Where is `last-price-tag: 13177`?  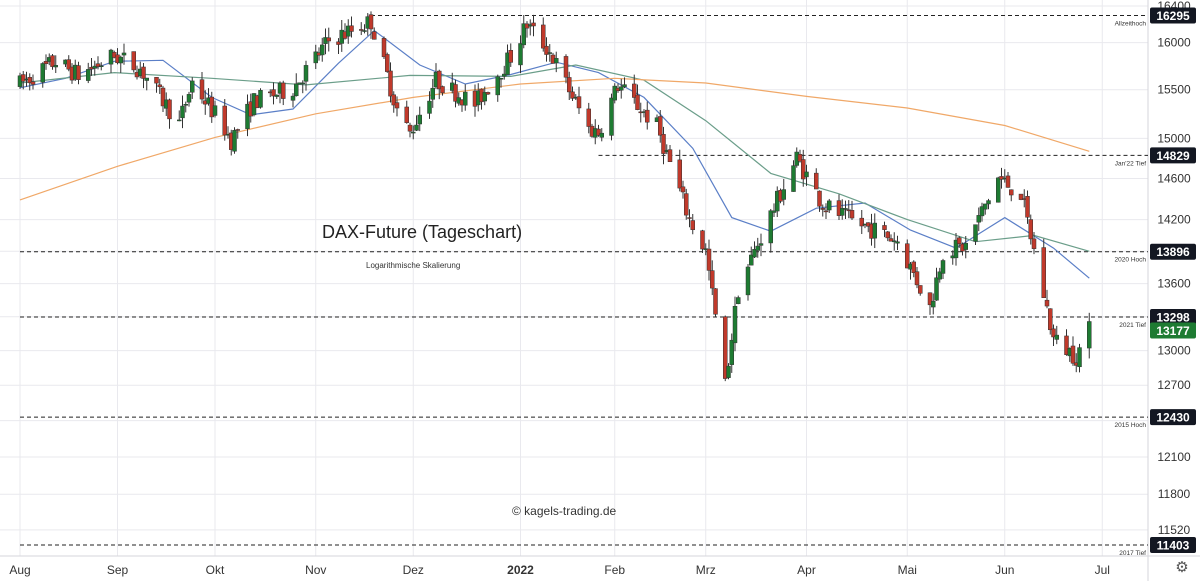 last-price-tag: 13177 is located at coordinates (1173, 331).